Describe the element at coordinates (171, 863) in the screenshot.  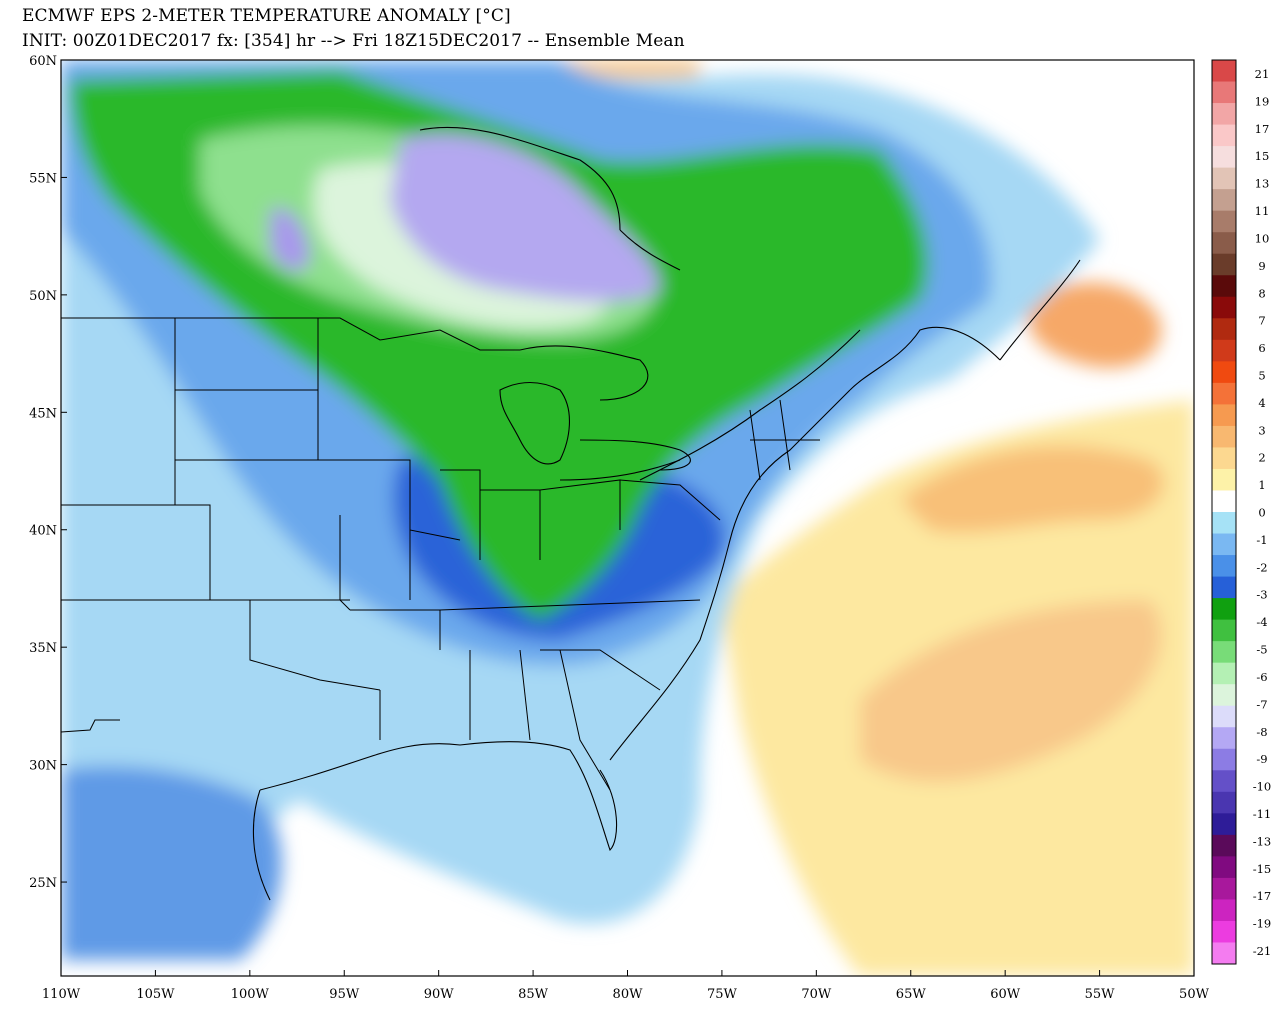
I see `cool-blue-texas` at that location.